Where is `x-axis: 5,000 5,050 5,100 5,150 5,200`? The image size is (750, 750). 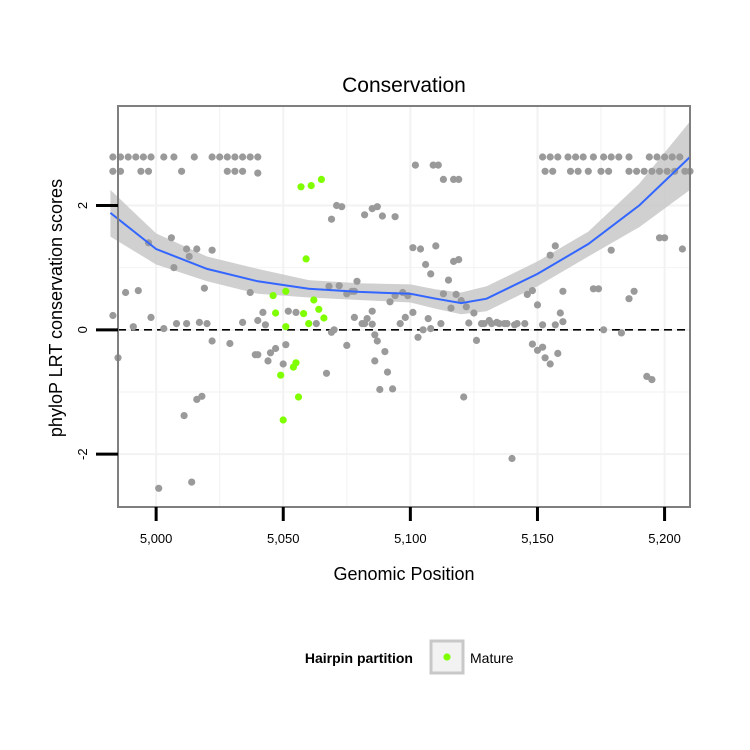 x-axis: 5,000 5,050 5,100 5,150 5,200 is located at coordinates (410, 526).